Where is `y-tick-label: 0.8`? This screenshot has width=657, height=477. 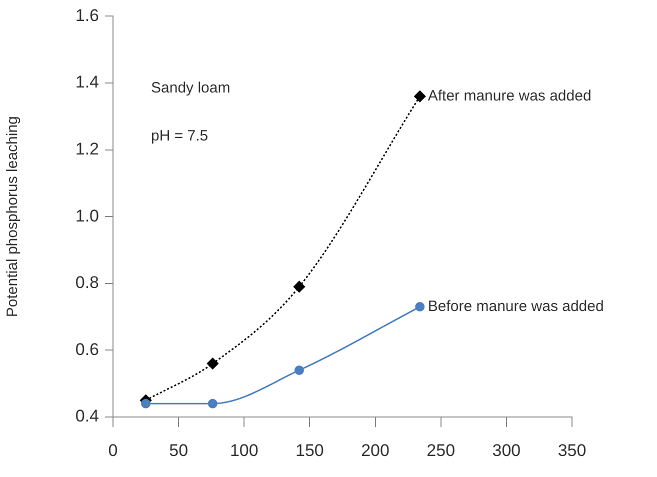
y-tick-label: 0.8 is located at coordinates (87, 282).